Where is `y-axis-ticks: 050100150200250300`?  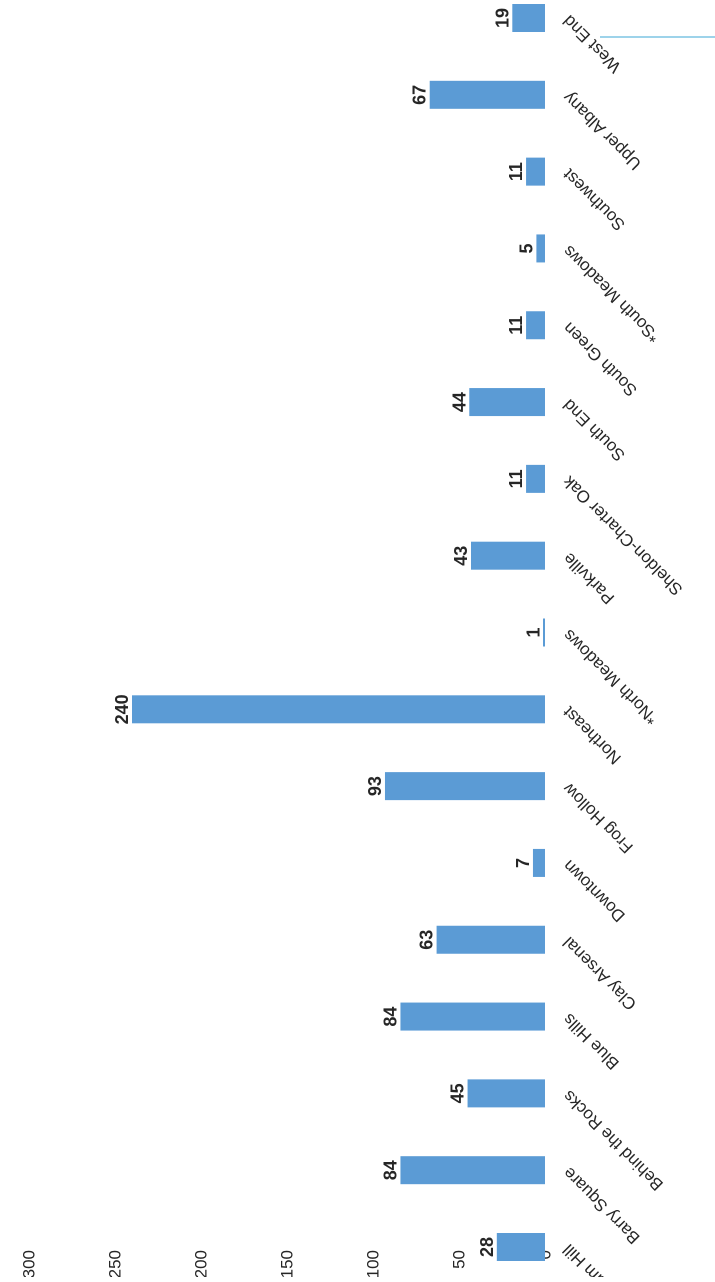
y-axis-ticks: 050100150200250300 is located at coordinates (286, 1264).